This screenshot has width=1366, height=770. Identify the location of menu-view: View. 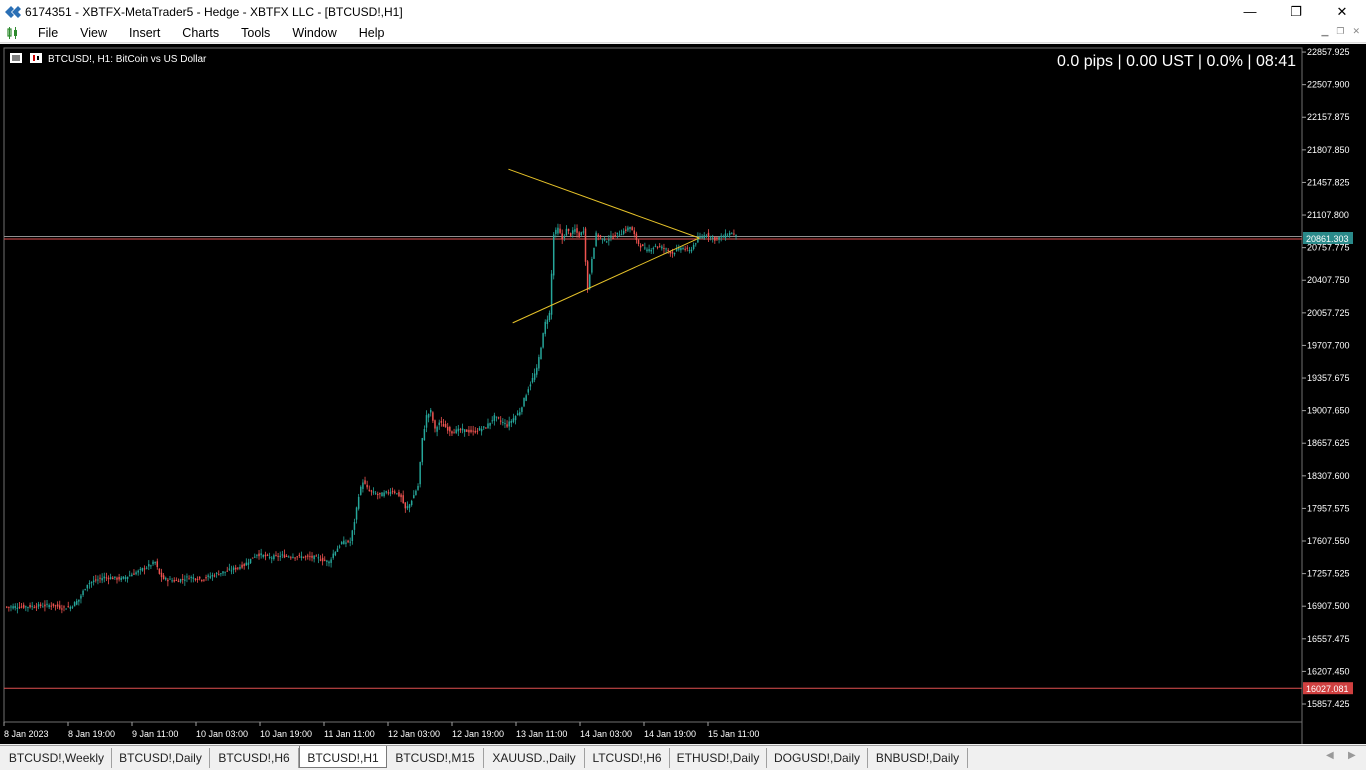
(94, 32).